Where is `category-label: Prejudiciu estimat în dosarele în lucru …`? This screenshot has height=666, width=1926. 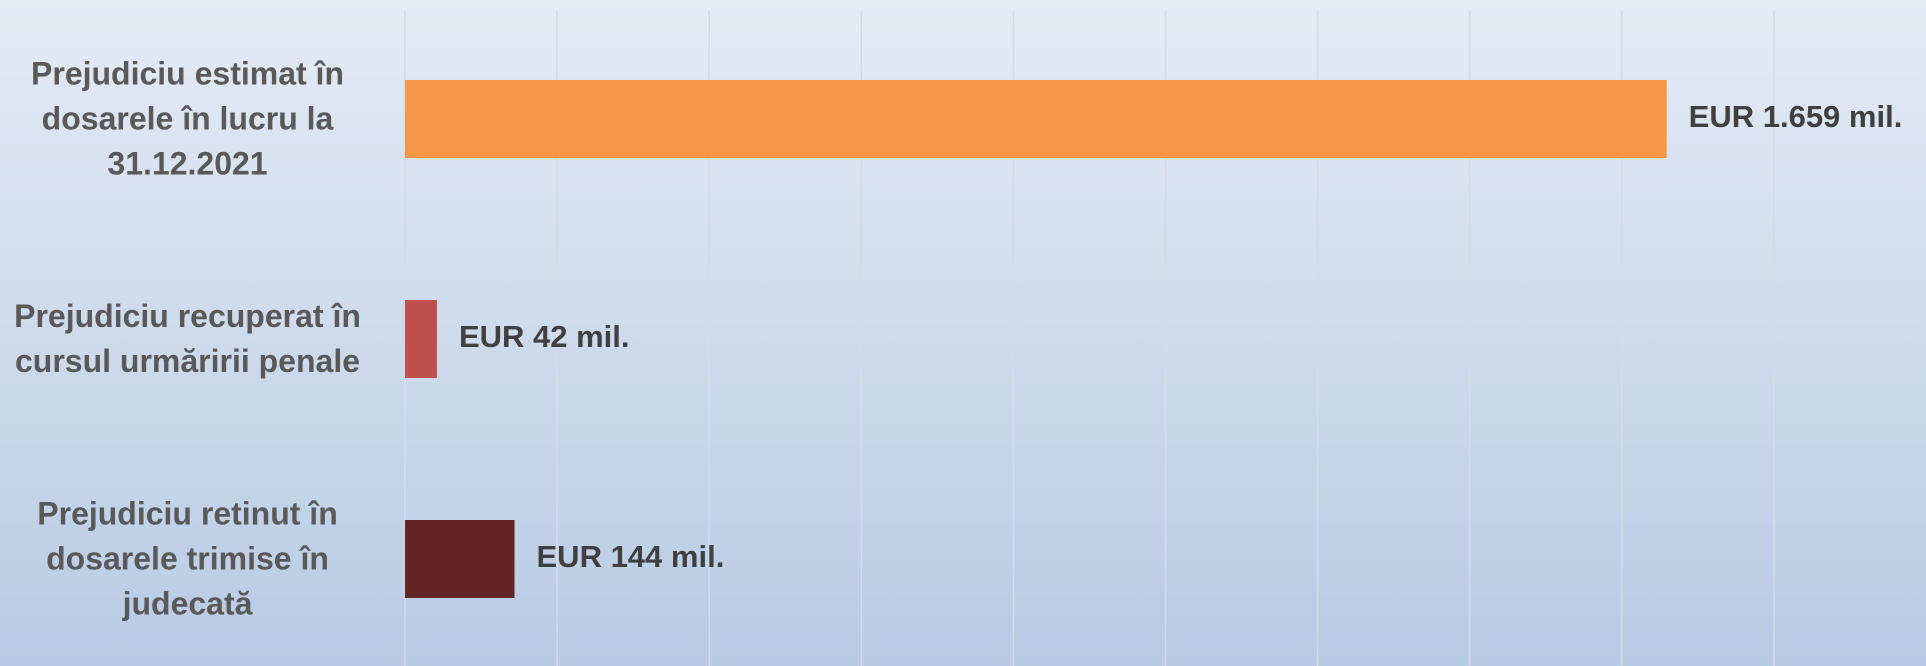
category-label: Prejudiciu estimat în dosarele în lucru … is located at coordinates (187, 118).